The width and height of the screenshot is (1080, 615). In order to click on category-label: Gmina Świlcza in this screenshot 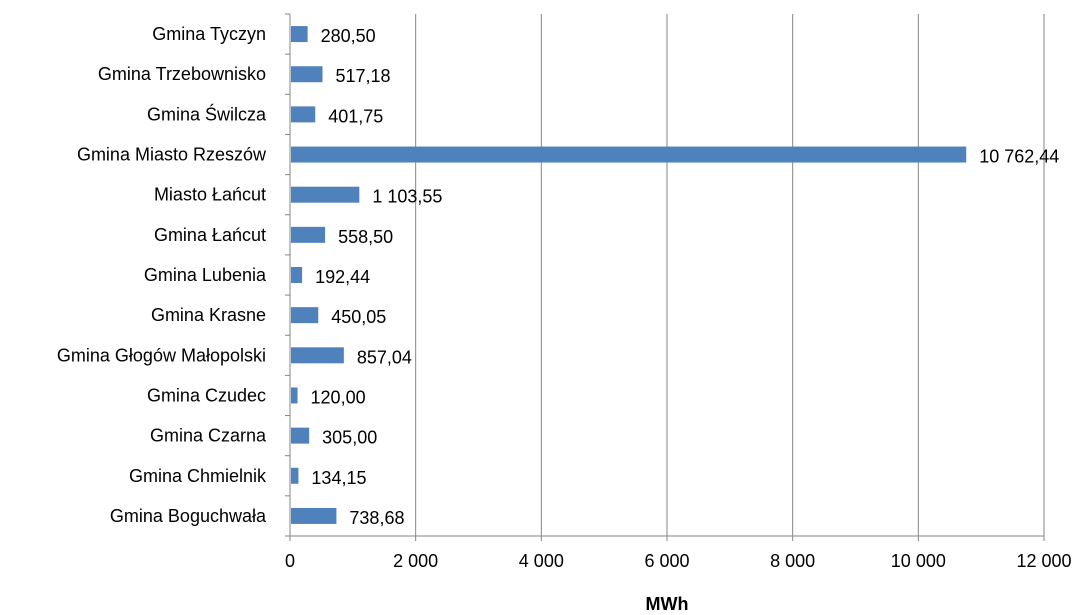, I will do `click(207, 113)`.